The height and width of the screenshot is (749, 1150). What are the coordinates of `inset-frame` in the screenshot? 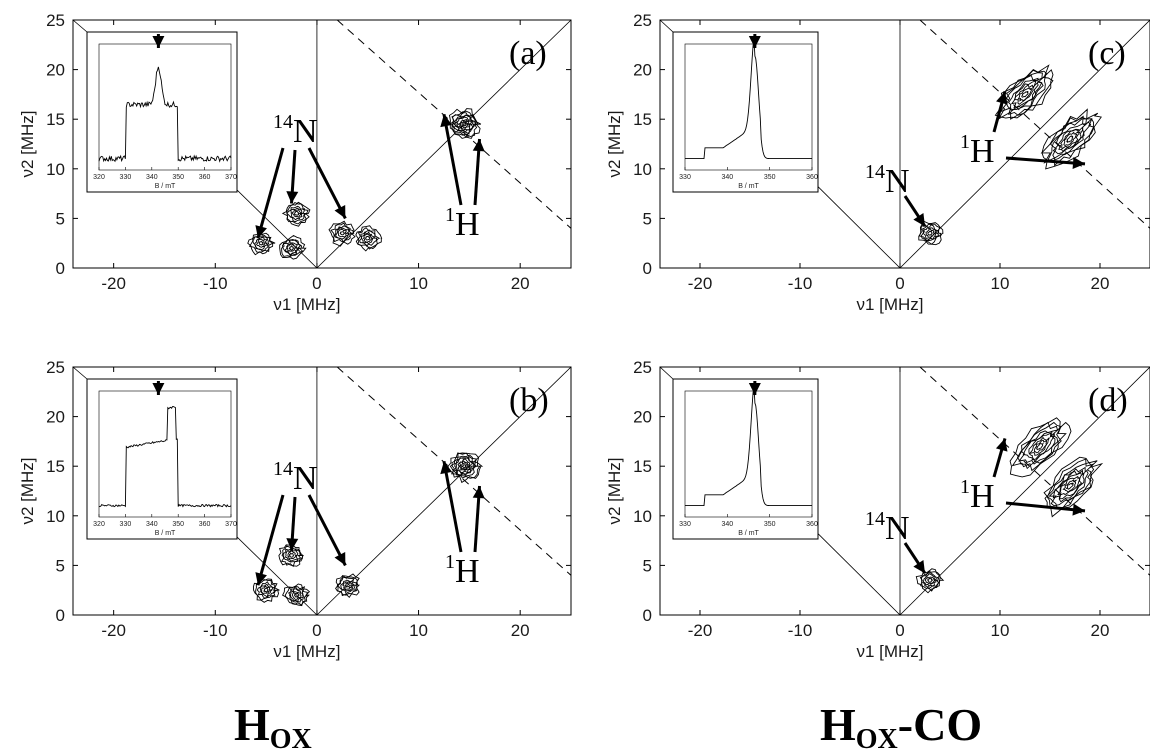 It's located at (162, 112).